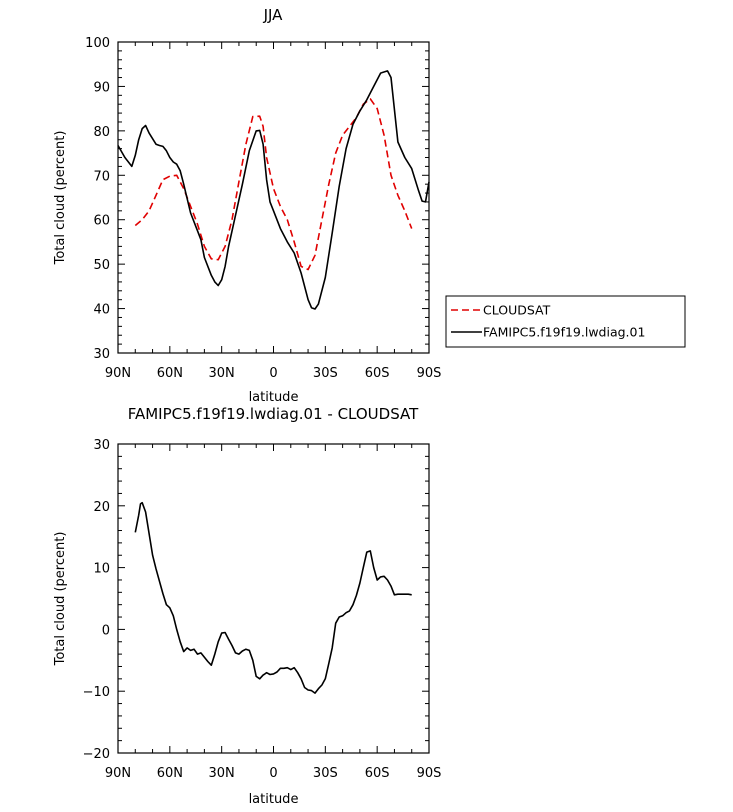 This screenshot has height=812, width=733. I want to click on y-tick-label: −10, so click(96, 692).